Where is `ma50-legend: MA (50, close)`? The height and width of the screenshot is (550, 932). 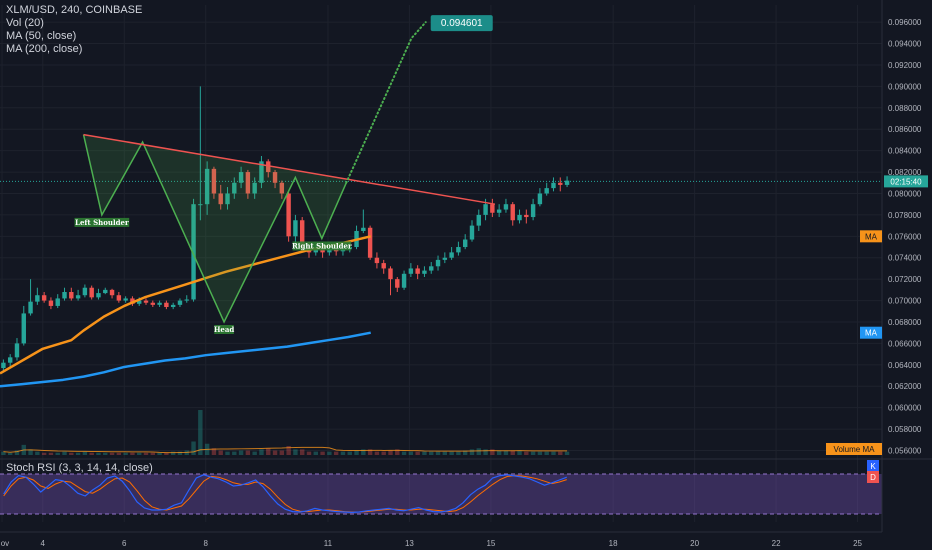 ma50-legend: MA (50, close) is located at coordinates (41, 36).